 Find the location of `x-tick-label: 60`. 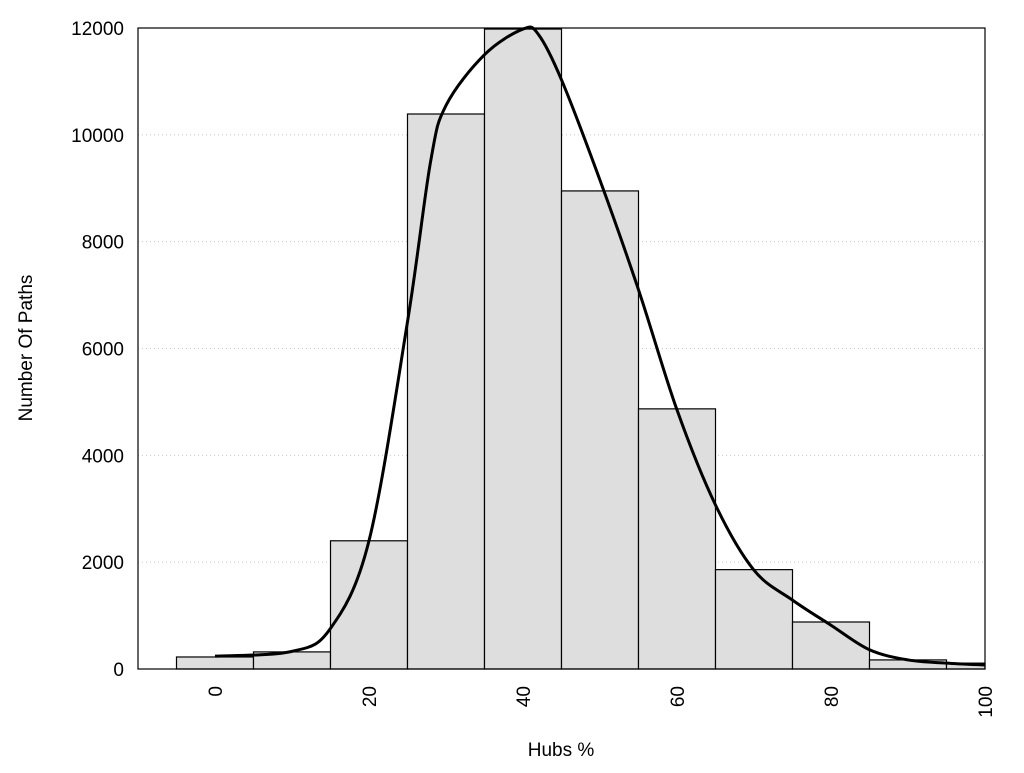

x-tick-label: 60 is located at coordinates (678, 696).